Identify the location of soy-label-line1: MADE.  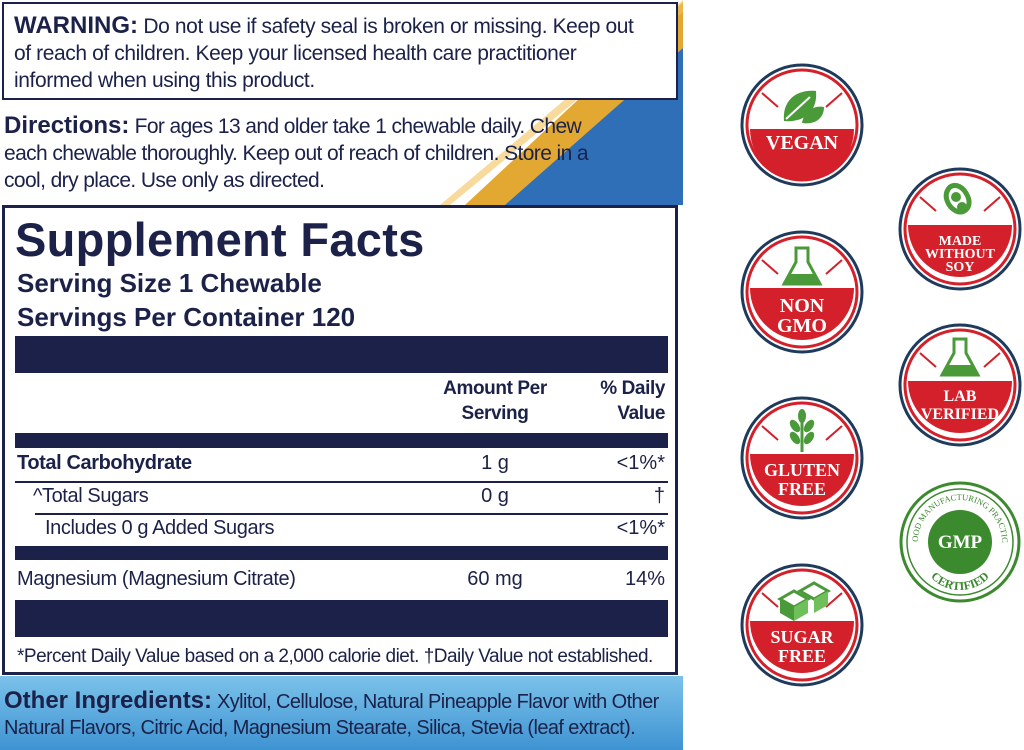
(960, 241).